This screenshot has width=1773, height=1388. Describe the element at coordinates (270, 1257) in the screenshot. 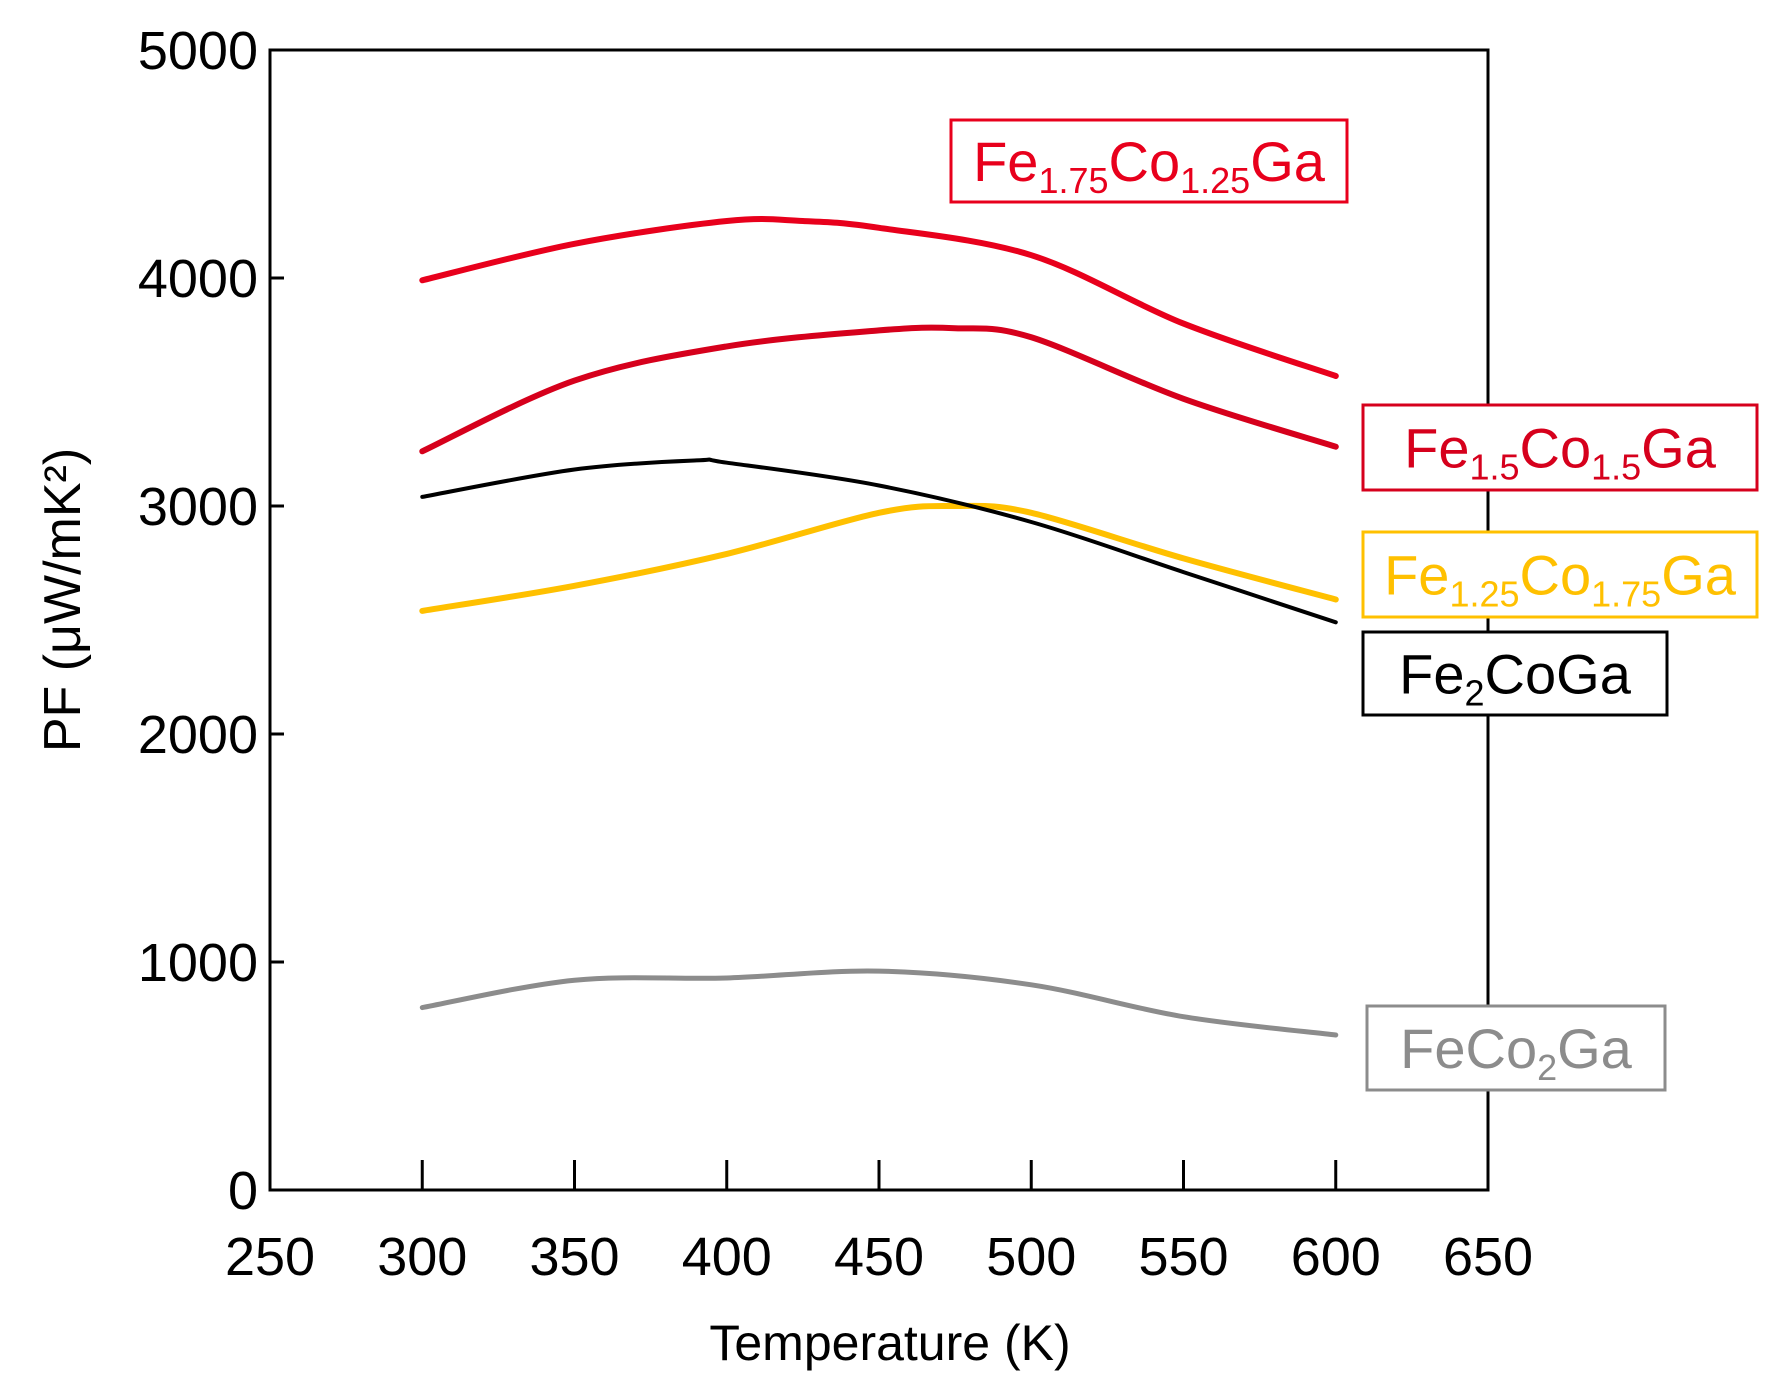

I see `x-tick-label-250: 250` at that location.